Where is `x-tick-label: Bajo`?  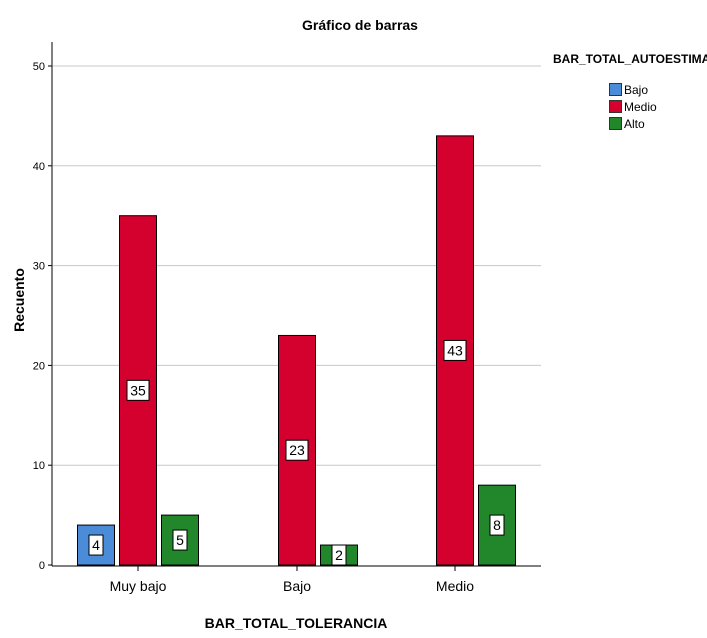
x-tick-label: Bajo is located at coordinates (297, 586).